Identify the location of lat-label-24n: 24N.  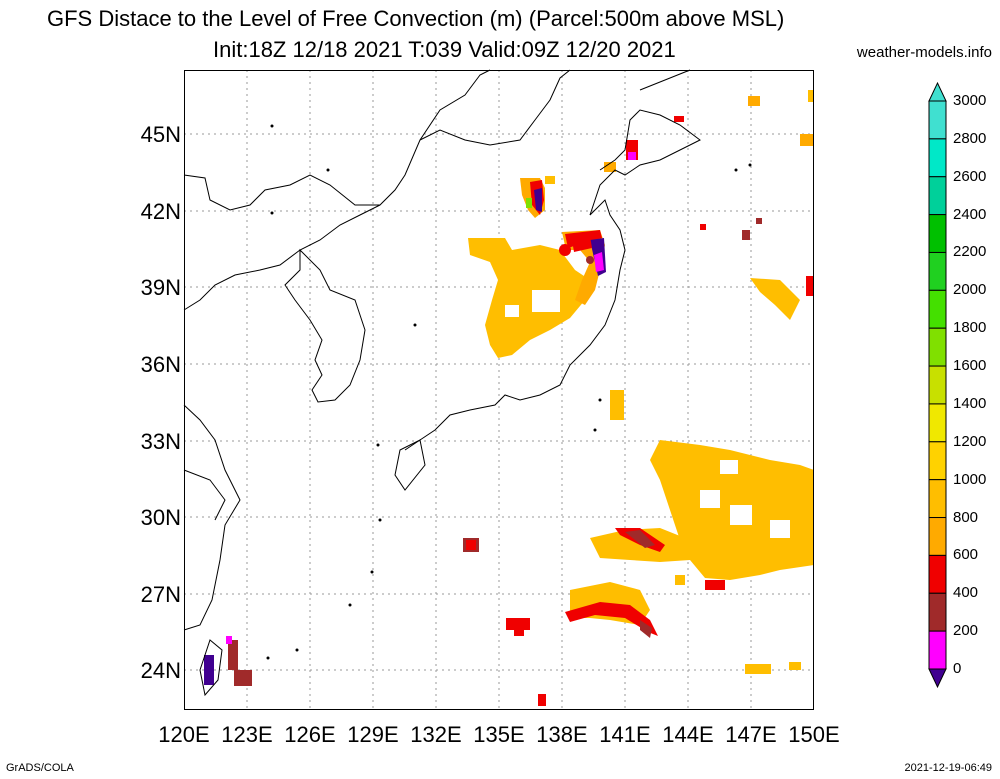
(160, 670).